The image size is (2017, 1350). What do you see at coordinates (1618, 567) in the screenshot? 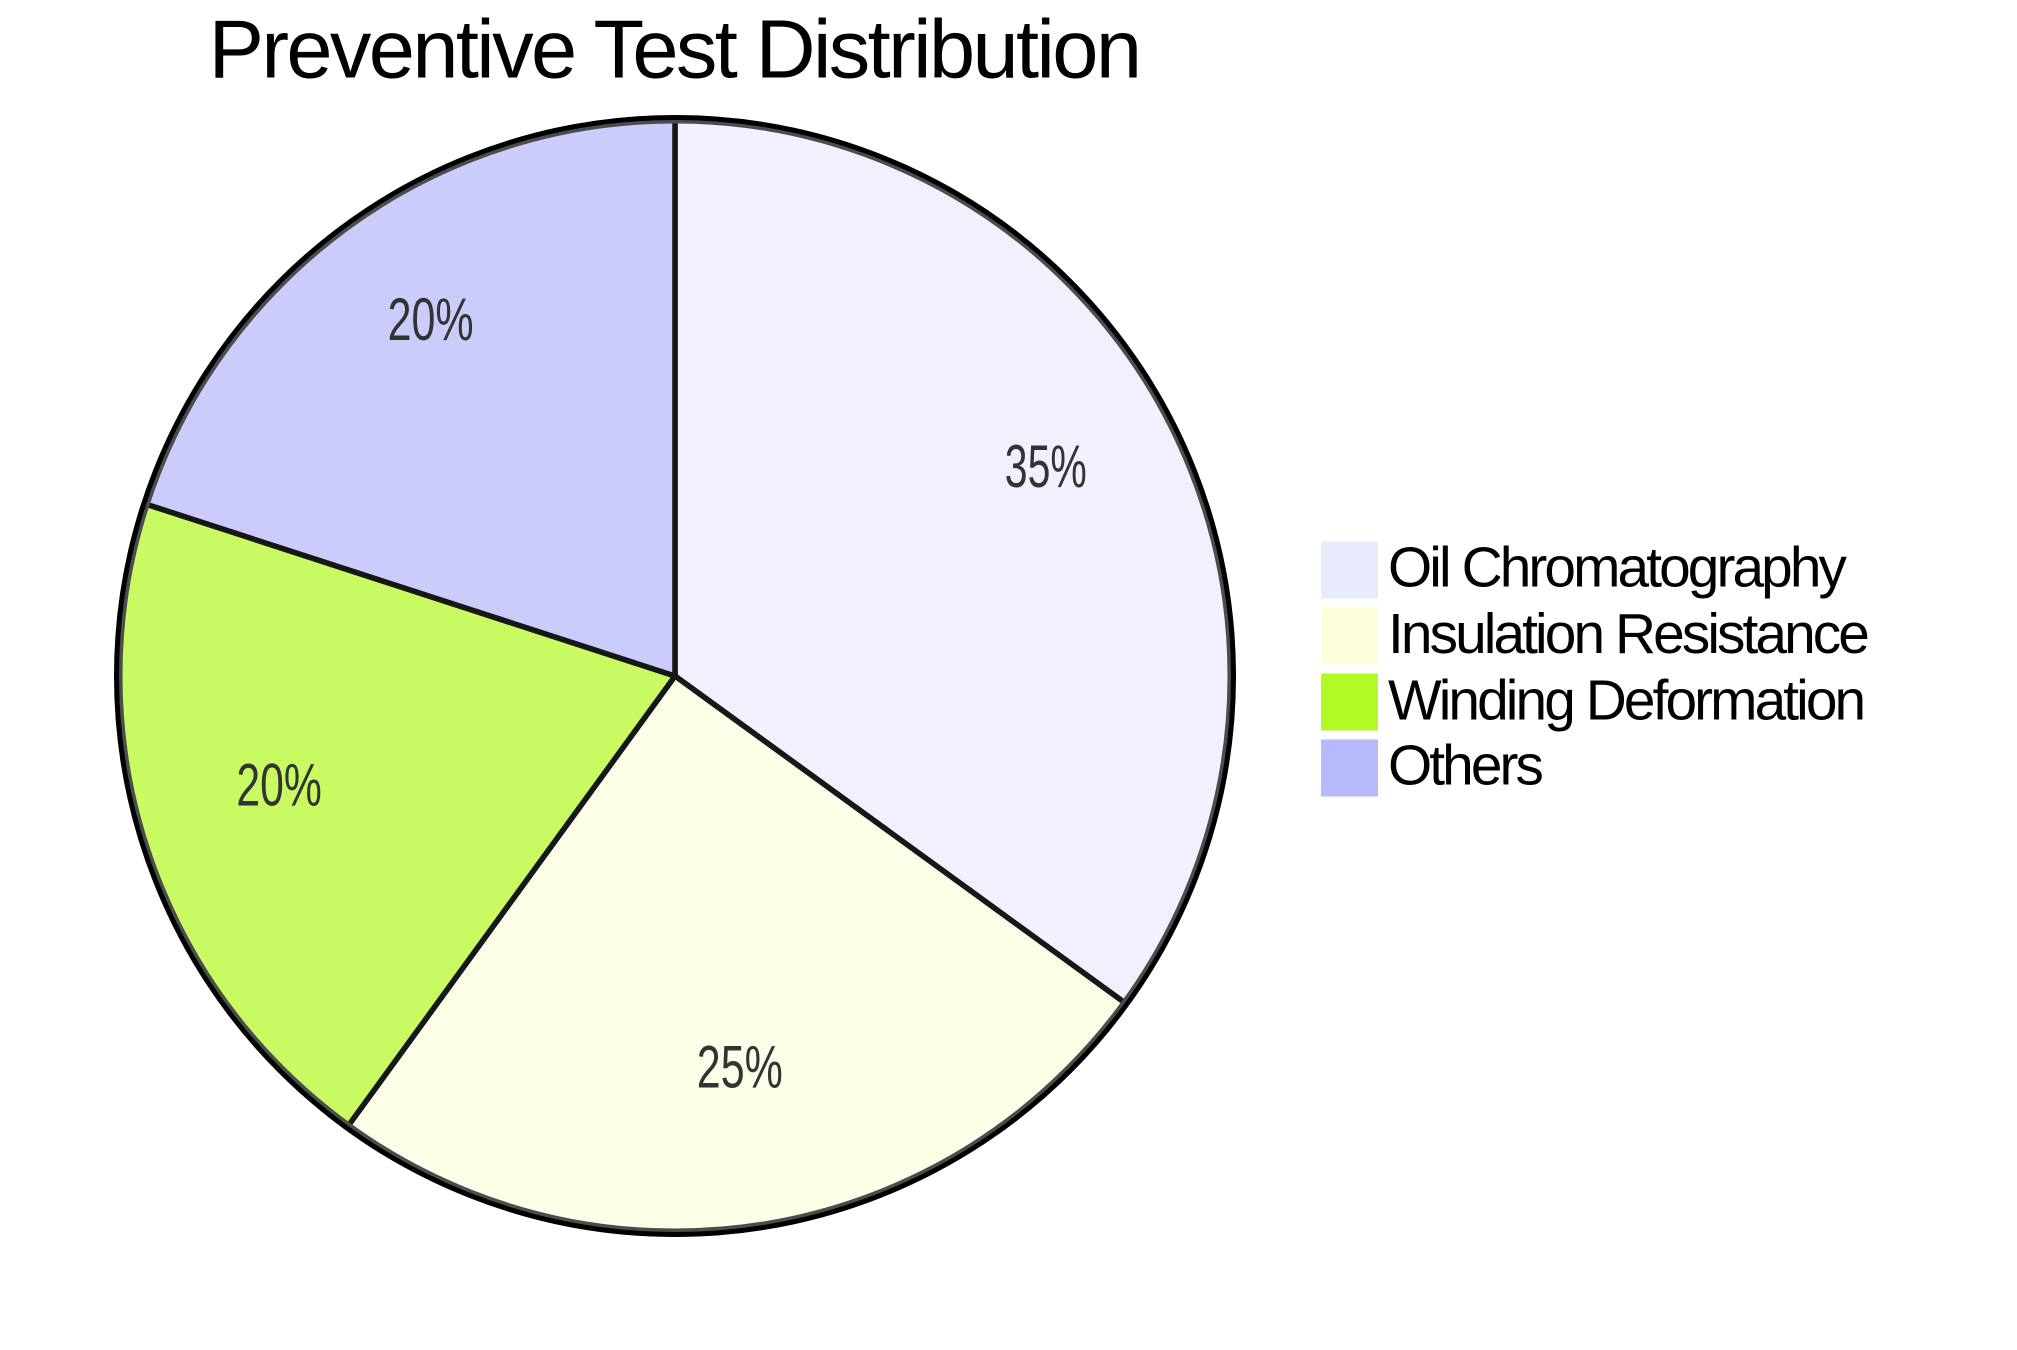
I see `svg-text: Oil Chromatography` at bounding box center [1618, 567].